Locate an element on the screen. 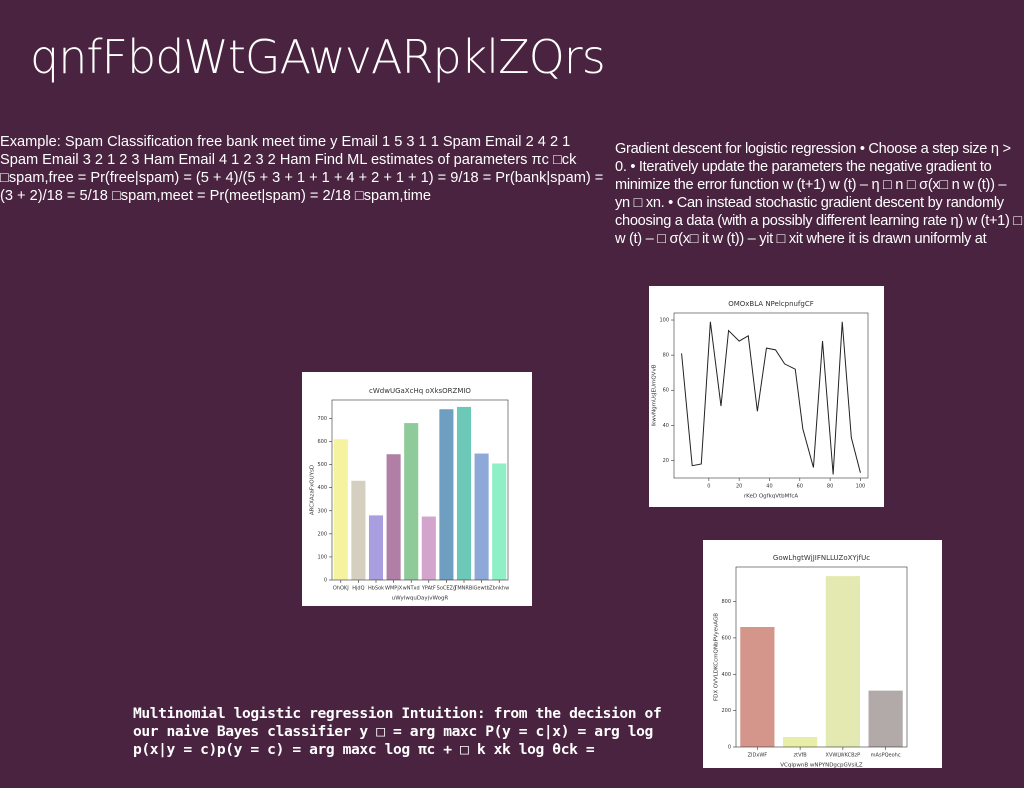  y-tick-label: 80 is located at coordinates (666, 356).